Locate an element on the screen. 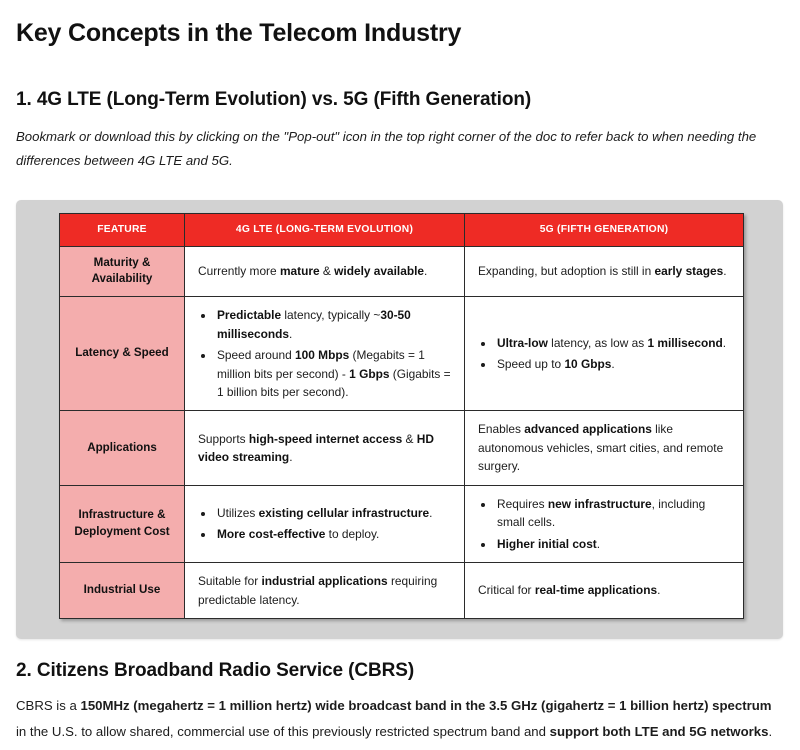  feature-label: Maturity & Availability is located at coordinates (122, 271).